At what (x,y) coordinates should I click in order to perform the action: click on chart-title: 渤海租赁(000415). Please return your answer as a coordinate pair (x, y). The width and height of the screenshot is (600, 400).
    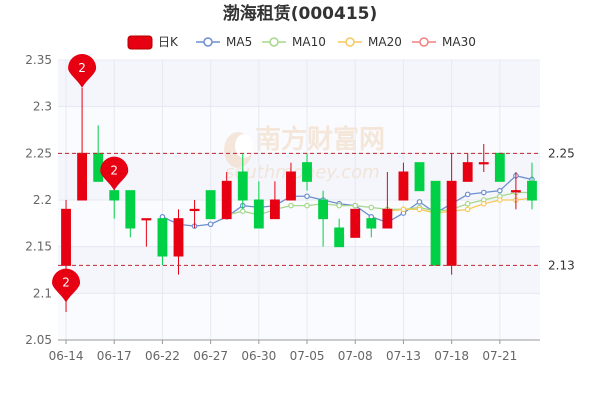
    Looking at the image, I should click on (300, 13).